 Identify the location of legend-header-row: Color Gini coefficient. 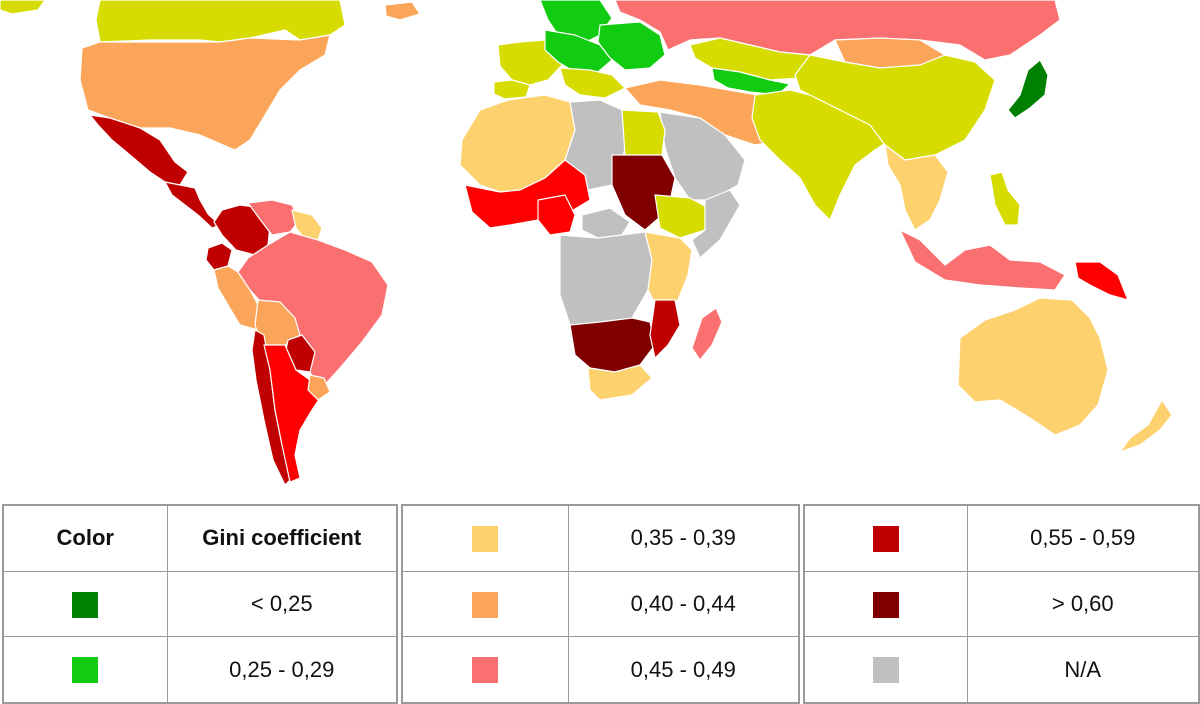
(200, 538).